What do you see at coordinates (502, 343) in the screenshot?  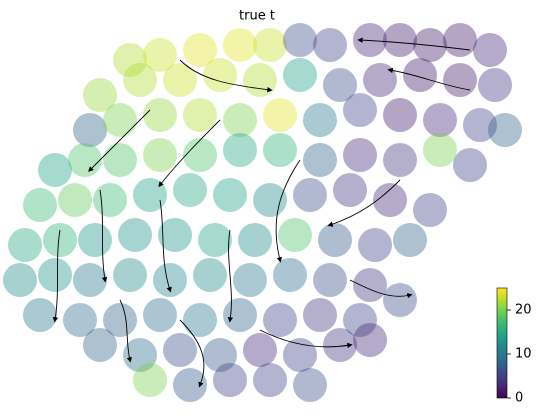 I see `colorbar-body` at bounding box center [502, 343].